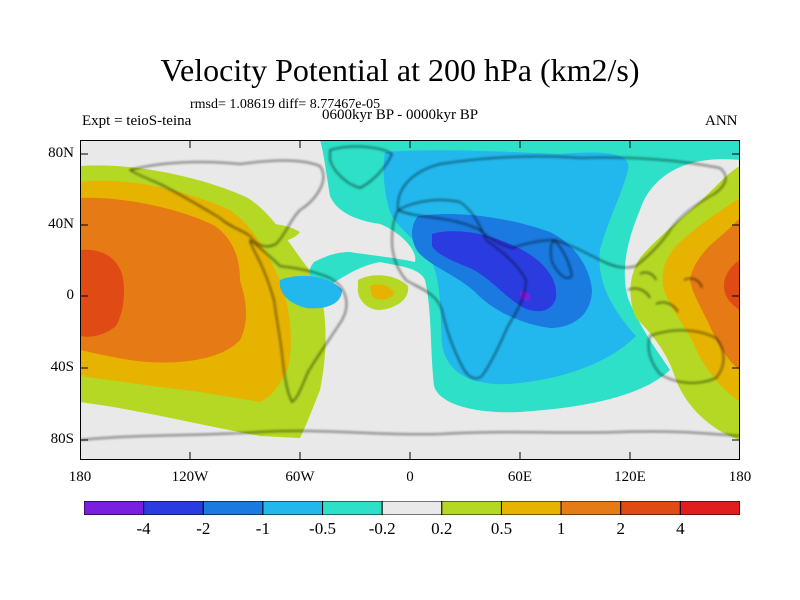 This screenshot has height=600, width=800. I want to click on equatorial-atlantic-orange-pocket, so click(382, 292).